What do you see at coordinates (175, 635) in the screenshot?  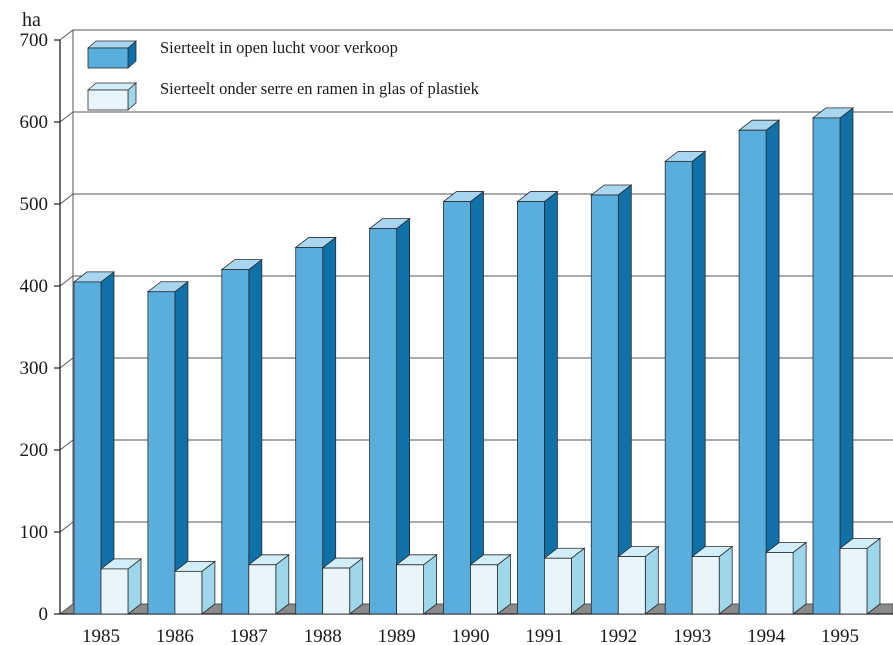 I see `x-tick-label: 1986` at bounding box center [175, 635].